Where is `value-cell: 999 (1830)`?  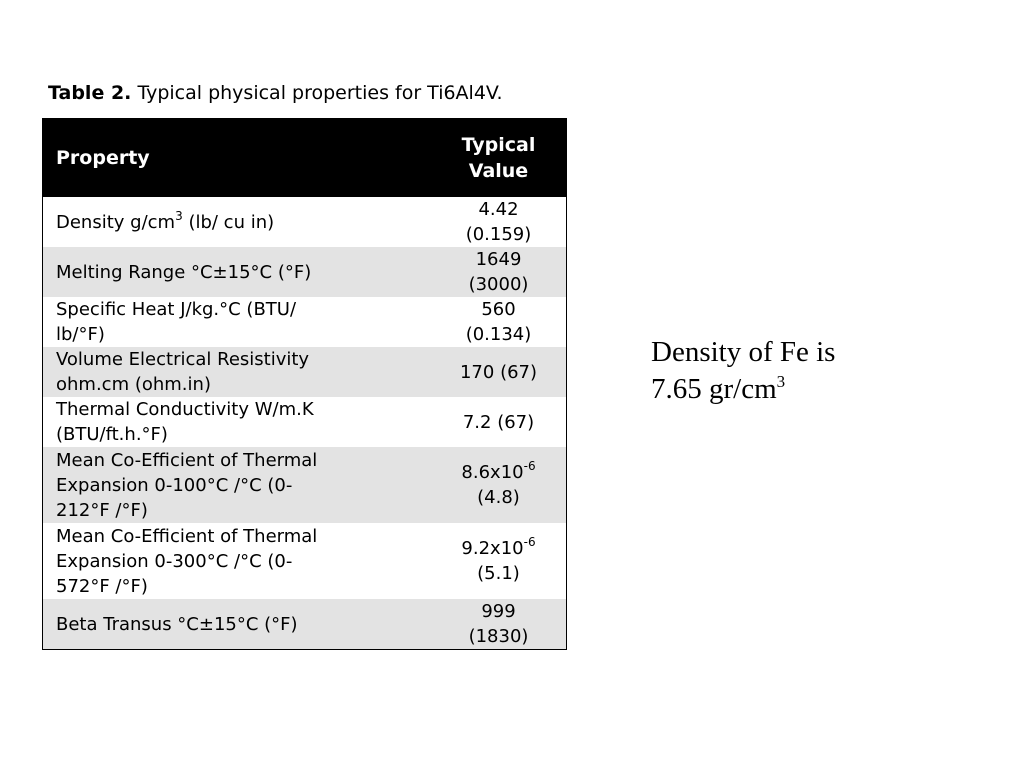 value-cell: 999 (1830) is located at coordinates (499, 624).